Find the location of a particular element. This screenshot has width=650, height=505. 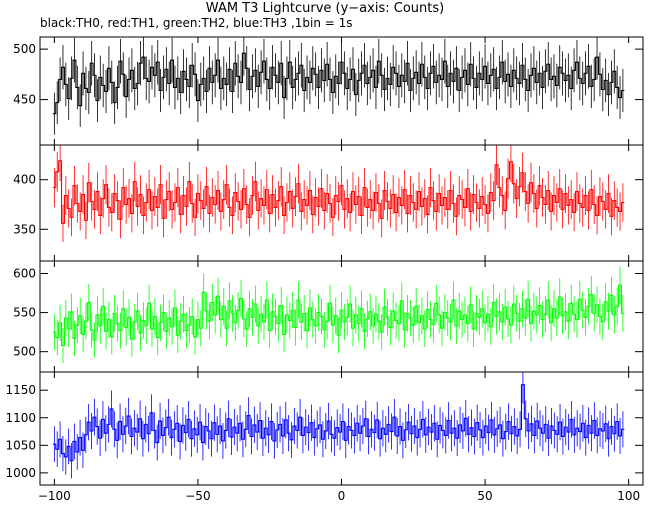

x-tick-label: 50 is located at coordinates (484, 496).